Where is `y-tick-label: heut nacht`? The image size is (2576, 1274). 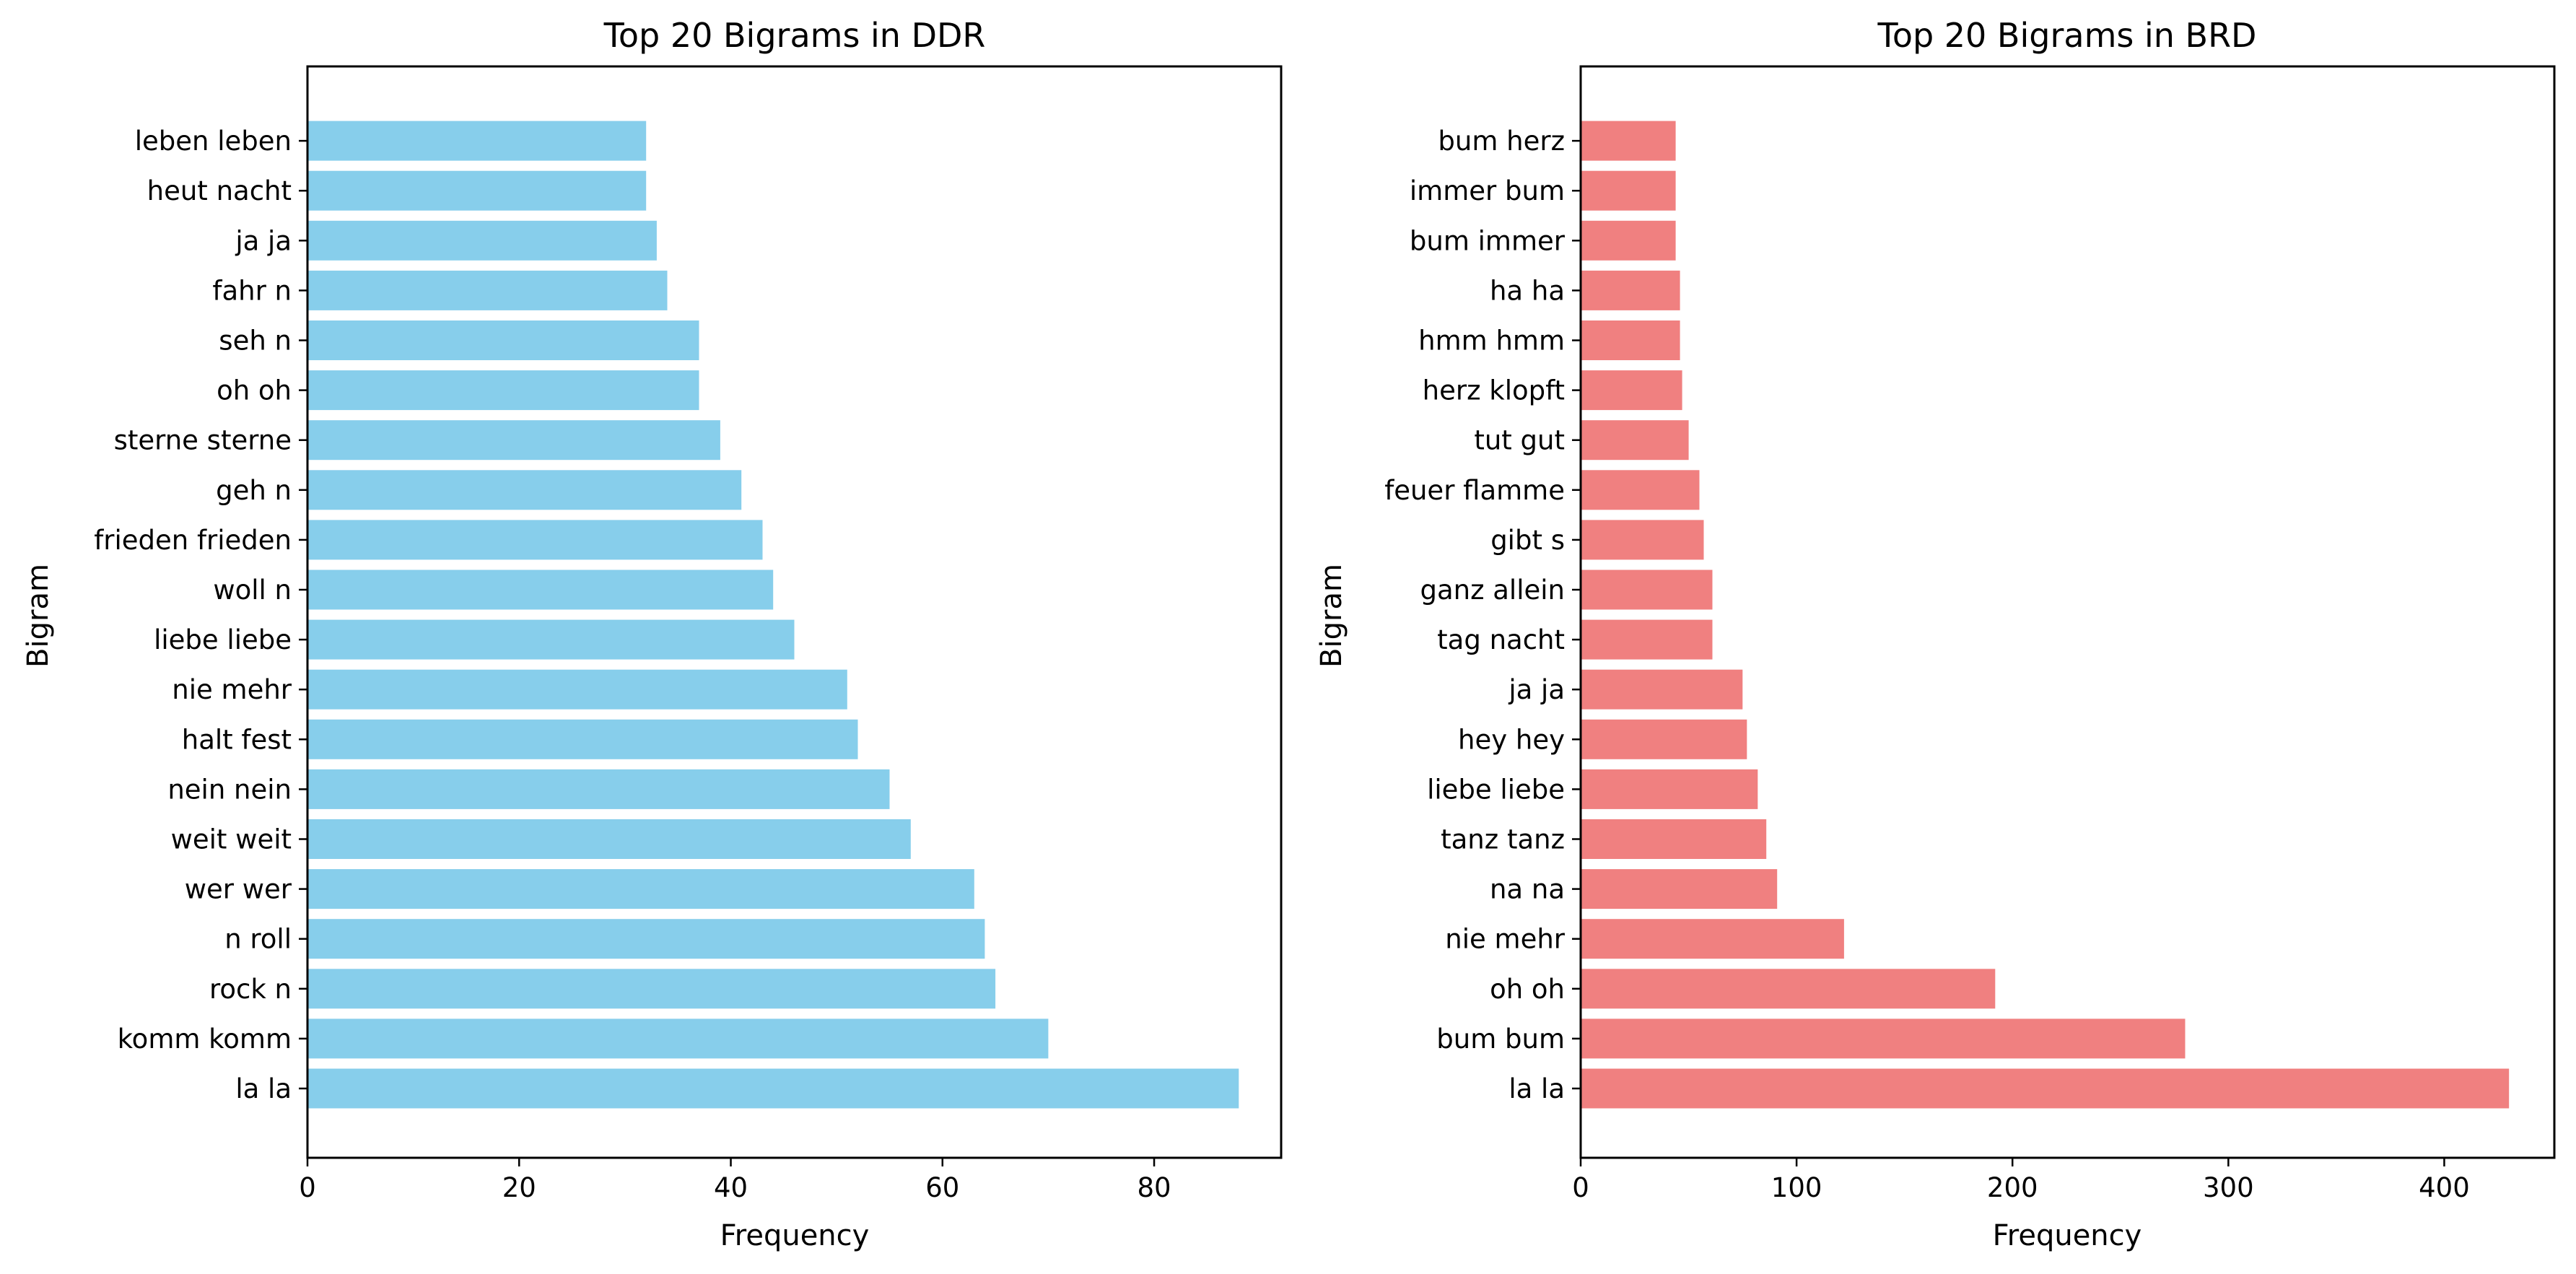 y-tick-label: heut nacht is located at coordinates (219, 190).